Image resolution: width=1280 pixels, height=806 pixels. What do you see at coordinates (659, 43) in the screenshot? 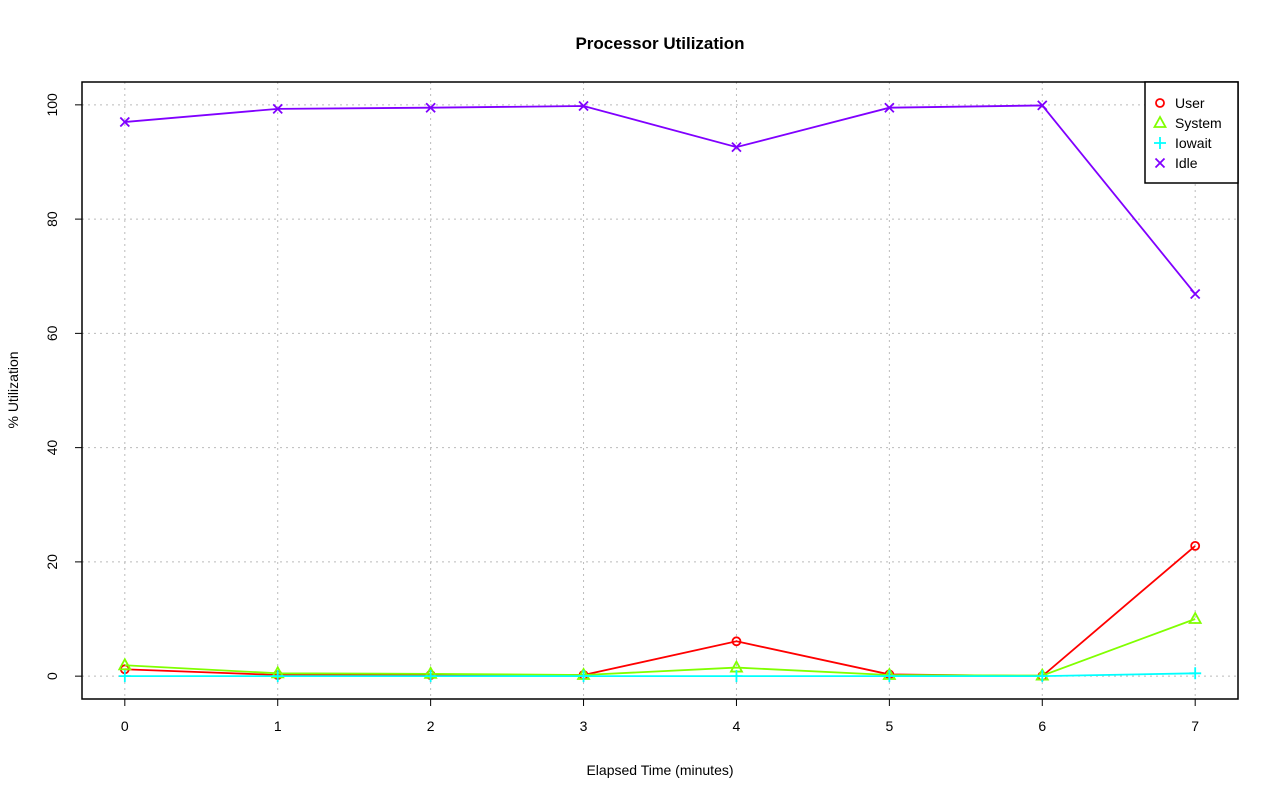
I see `chart-title: Processor Utilization` at bounding box center [659, 43].